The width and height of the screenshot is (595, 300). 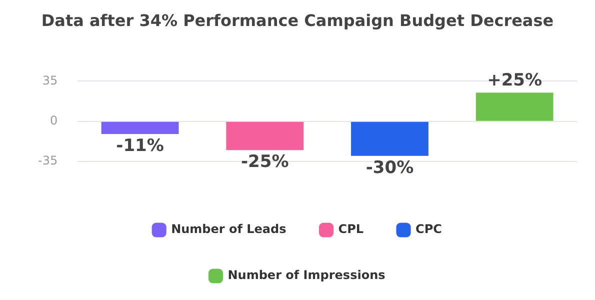 What do you see at coordinates (50, 80) in the screenshot?
I see `y-tick-label: 35` at bounding box center [50, 80].